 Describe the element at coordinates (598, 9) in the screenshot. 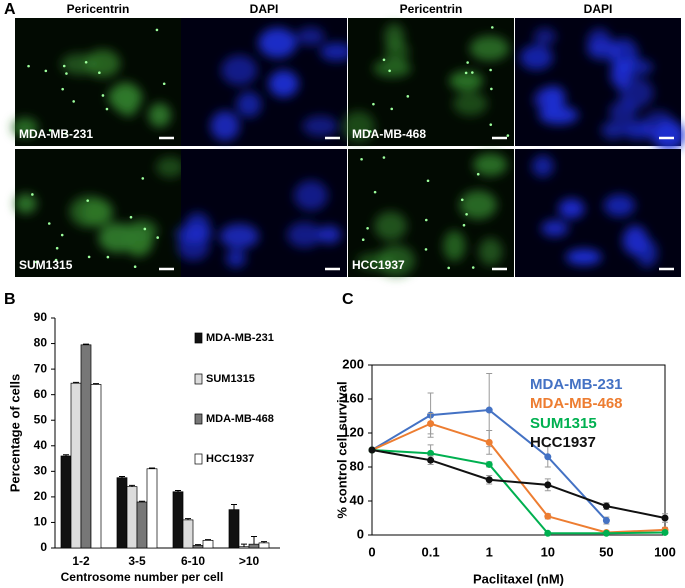

I see `column-header: DAPI` at that location.